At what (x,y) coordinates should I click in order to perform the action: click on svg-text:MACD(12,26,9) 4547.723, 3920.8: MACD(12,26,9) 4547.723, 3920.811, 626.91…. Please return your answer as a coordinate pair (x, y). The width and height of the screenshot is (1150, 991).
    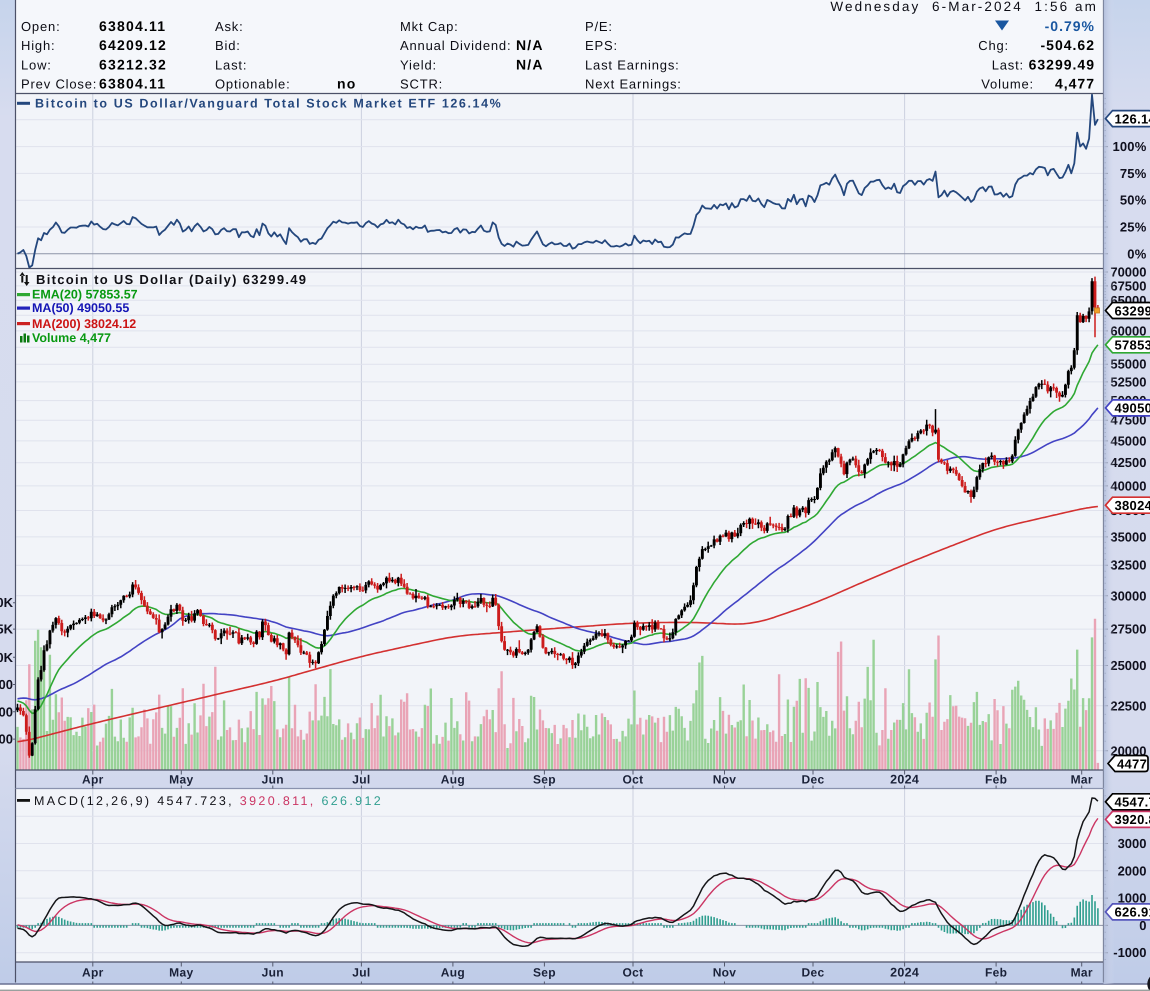
    Looking at the image, I should click on (208, 801).